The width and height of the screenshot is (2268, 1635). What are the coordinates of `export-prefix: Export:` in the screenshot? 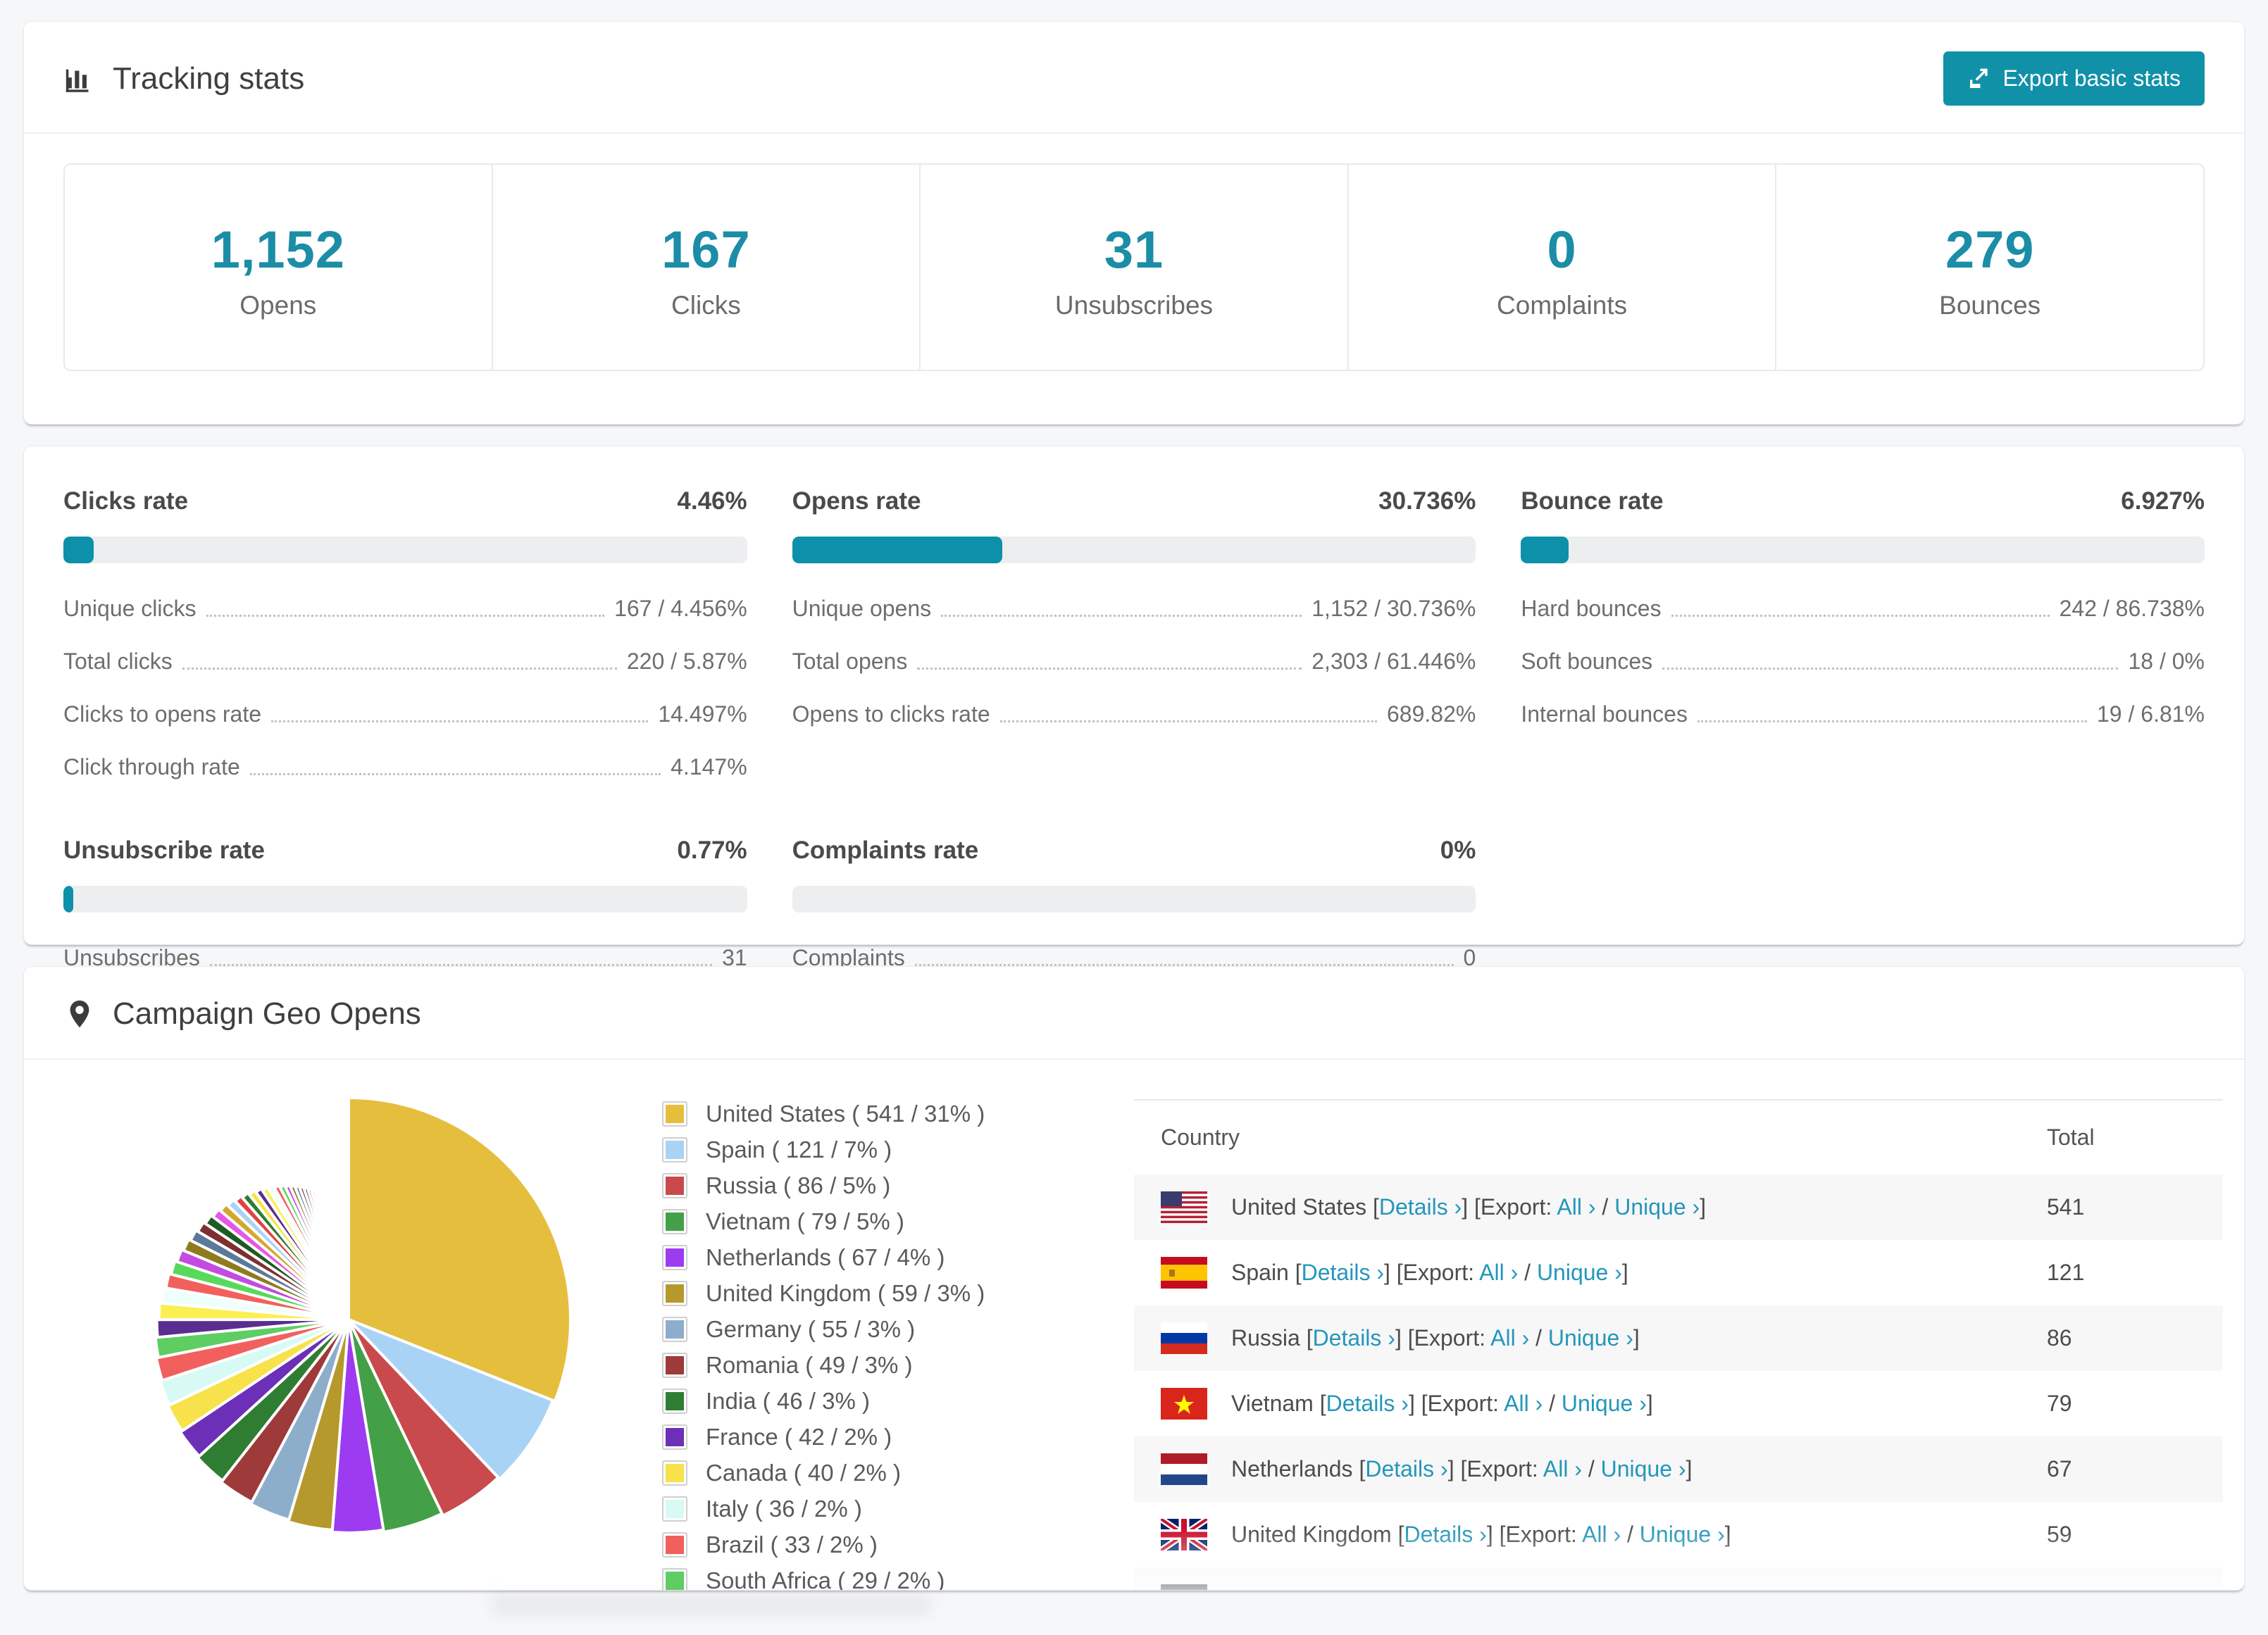 It's located at (1474, 1589).